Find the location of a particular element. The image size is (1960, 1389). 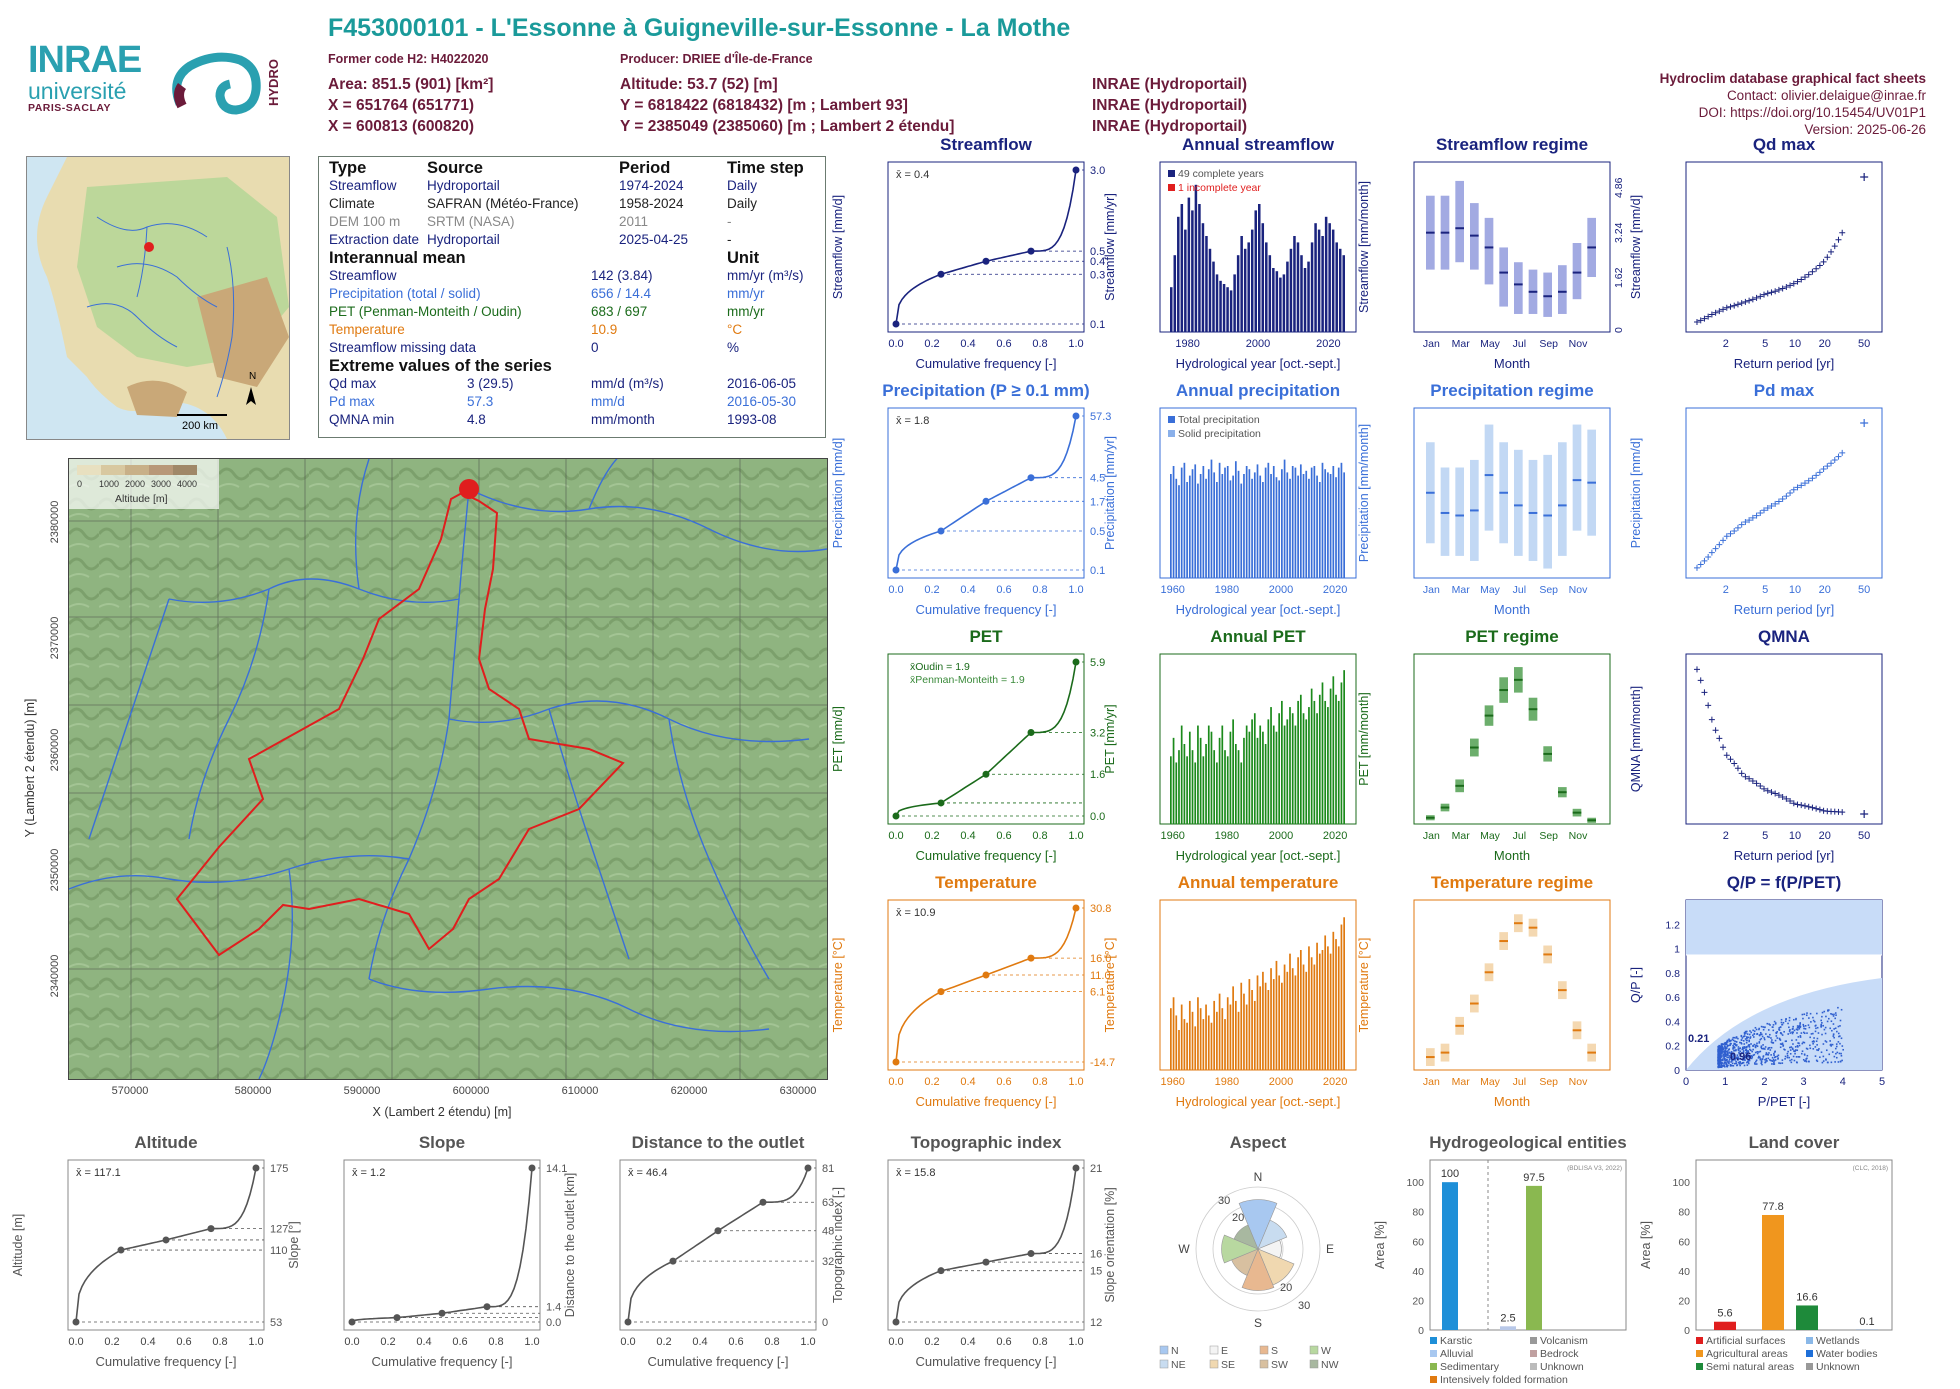

mean-label: x̄ = 10.9 is located at coordinates (915, 913).